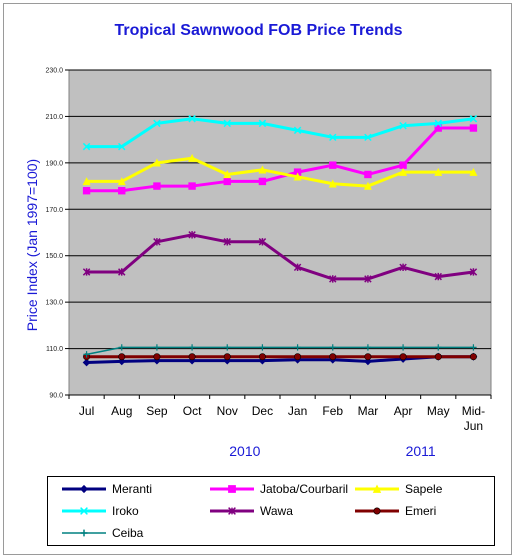 The image size is (517, 560). What do you see at coordinates (377, 511) in the screenshot?
I see `legend-swatch-emeri` at bounding box center [377, 511].